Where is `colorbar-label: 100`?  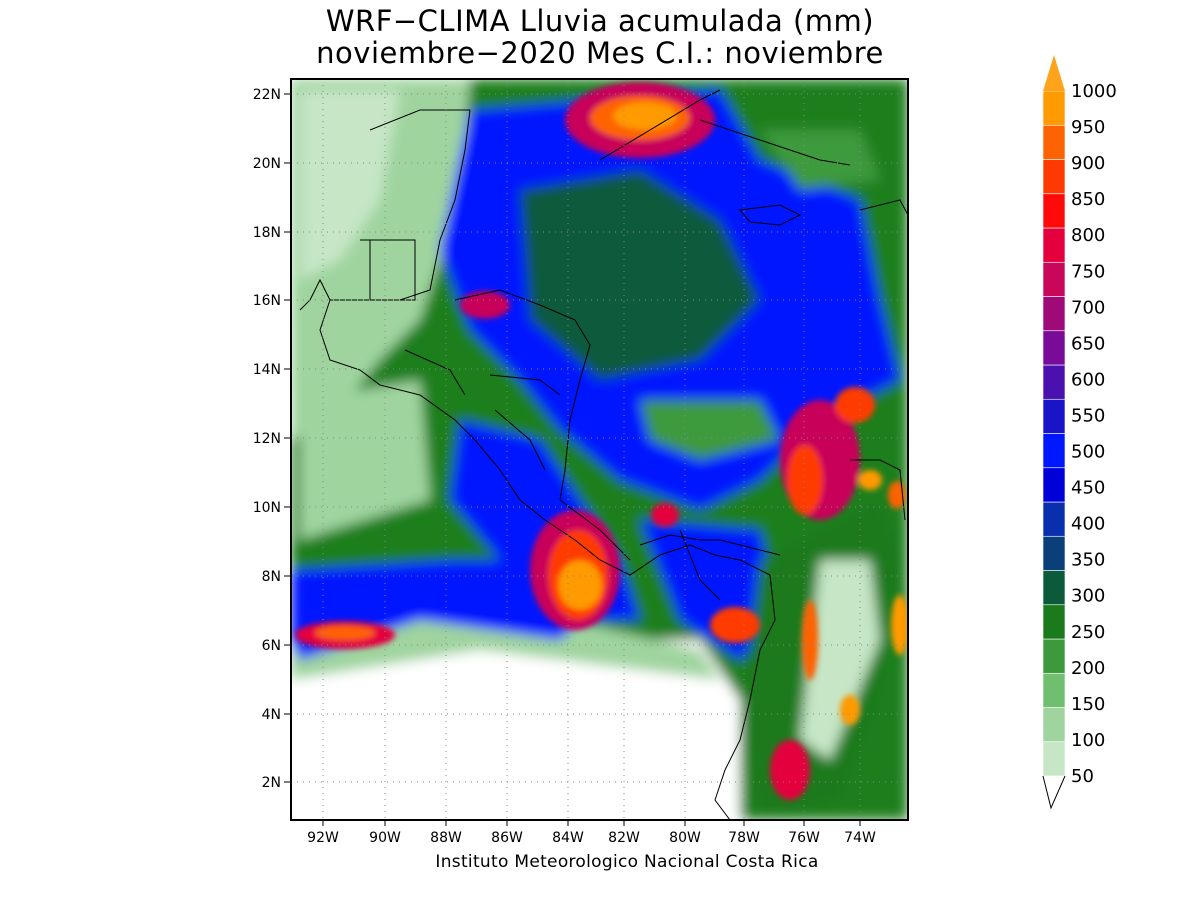 colorbar-label: 100 is located at coordinates (1088, 740).